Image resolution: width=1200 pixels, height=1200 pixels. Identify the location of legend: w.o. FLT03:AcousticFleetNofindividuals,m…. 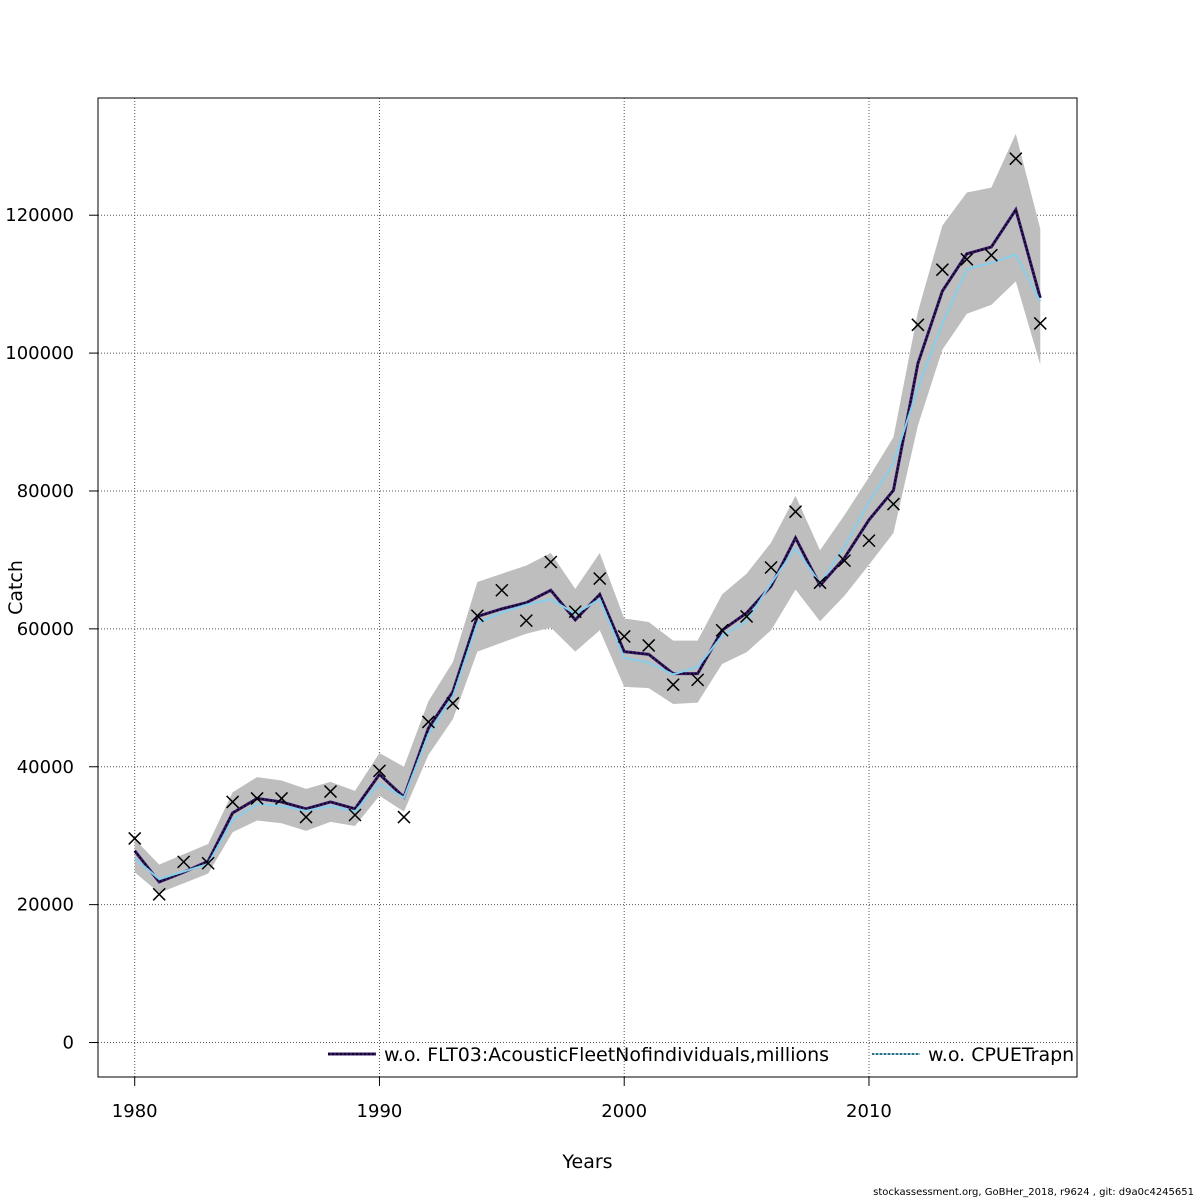
(701, 1055).